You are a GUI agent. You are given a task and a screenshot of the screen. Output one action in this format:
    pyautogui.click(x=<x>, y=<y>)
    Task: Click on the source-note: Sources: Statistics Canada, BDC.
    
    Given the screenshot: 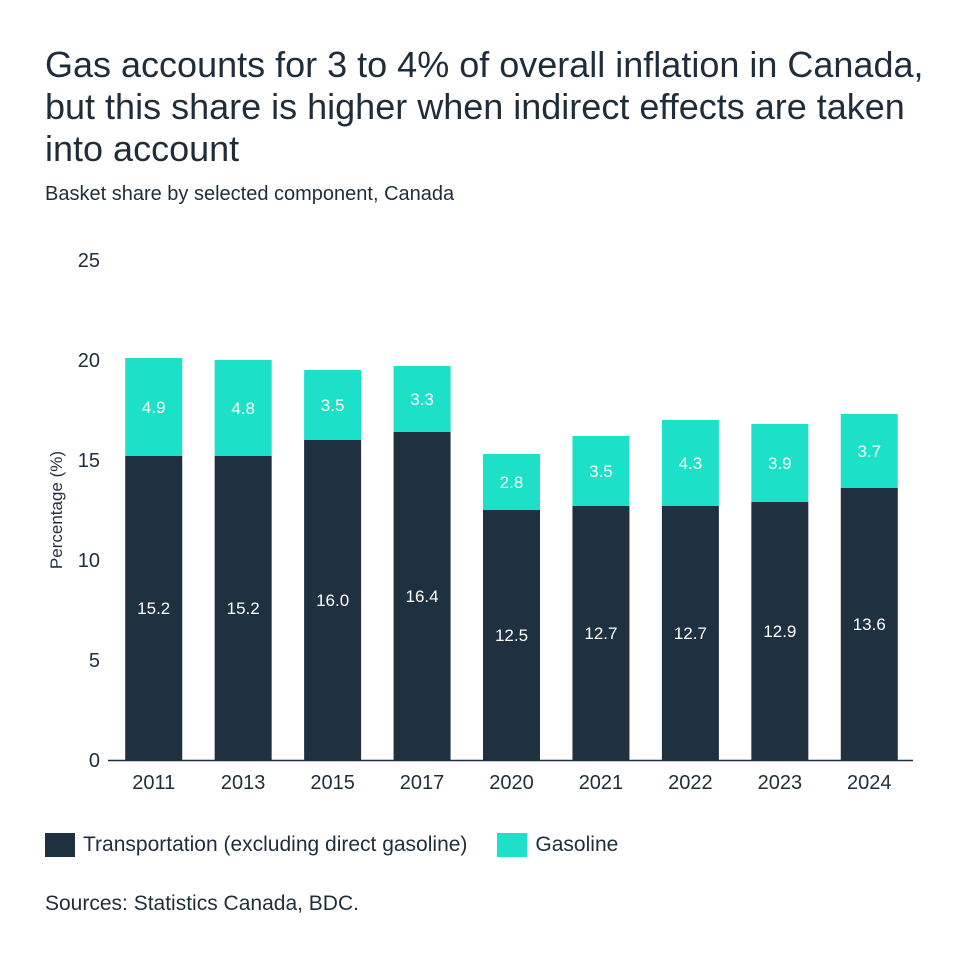 What is the action you would take?
    pyautogui.click(x=202, y=903)
    